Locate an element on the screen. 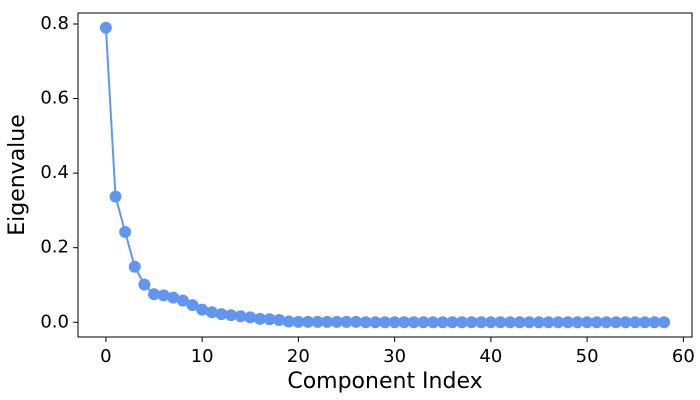 The width and height of the screenshot is (700, 400). x-tick-label: 10 is located at coordinates (202, 356).